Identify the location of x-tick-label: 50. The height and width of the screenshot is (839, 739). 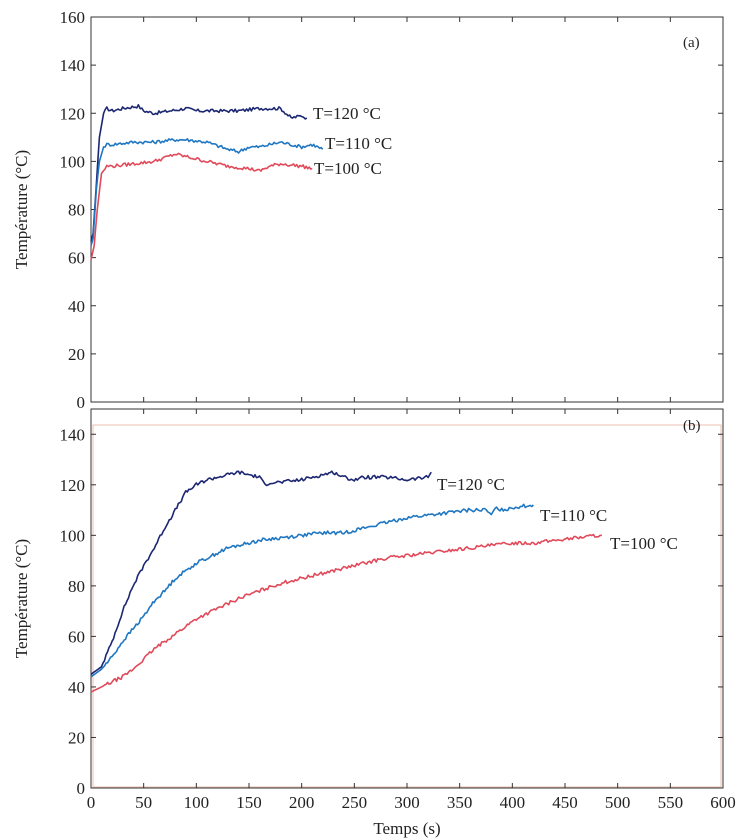
(143, 802).